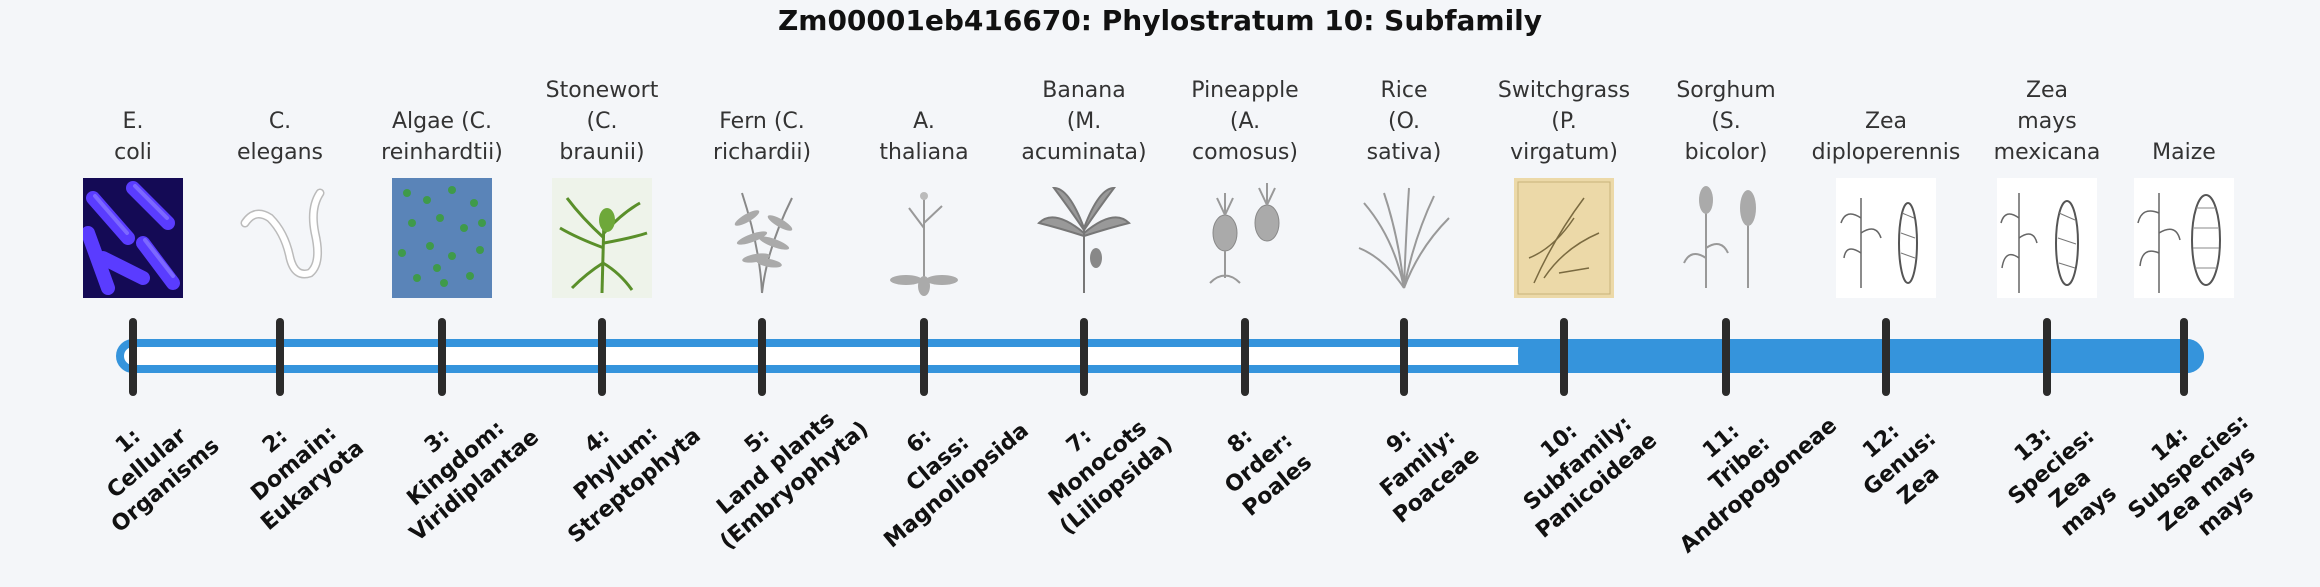  Describe the element at coordinates (133, 238) in the screenshot. I see `bacteria-icon` at that location.